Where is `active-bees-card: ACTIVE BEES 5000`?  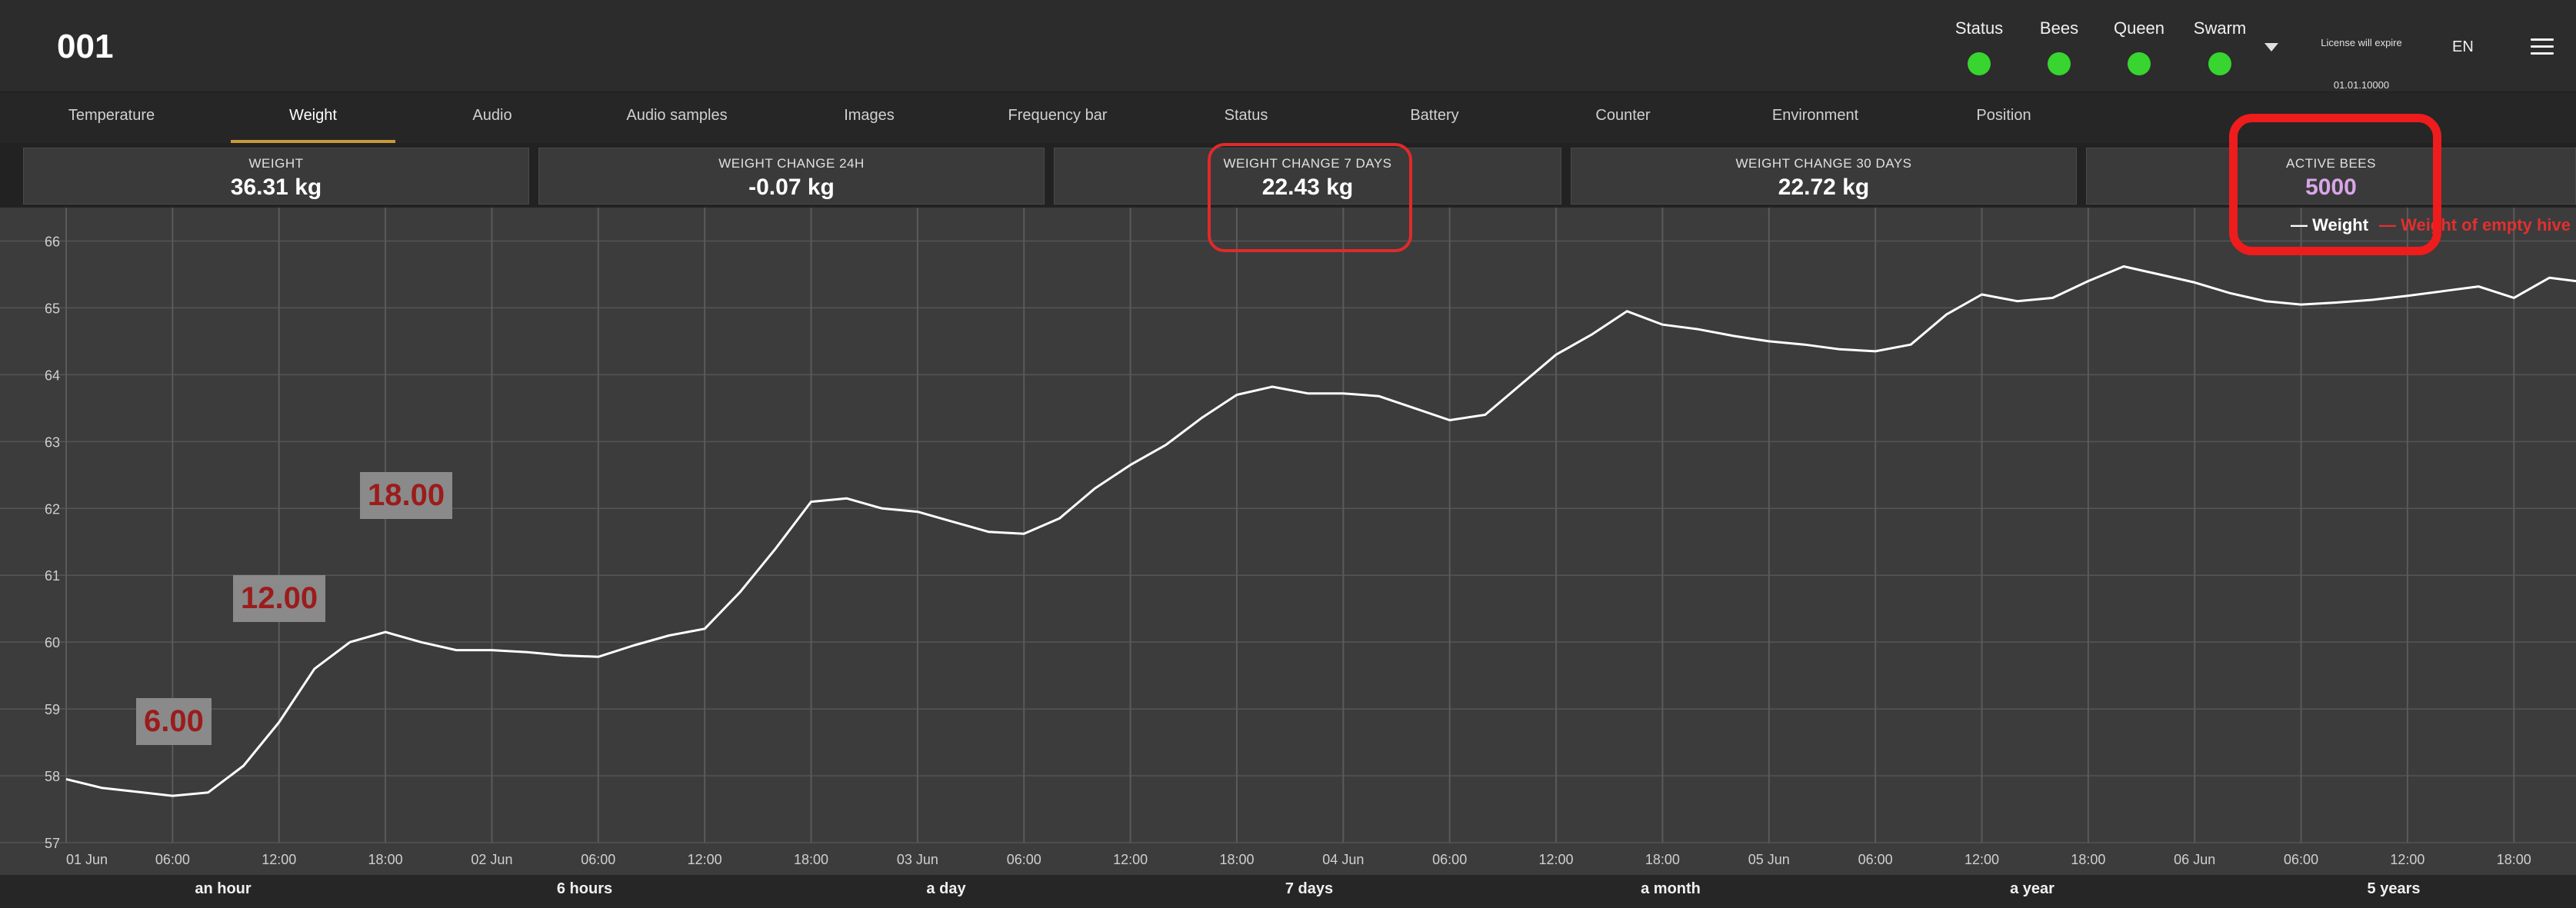 active-bees-card: ACTIVE BEES 5000 is located at coordinates (2331, 176).